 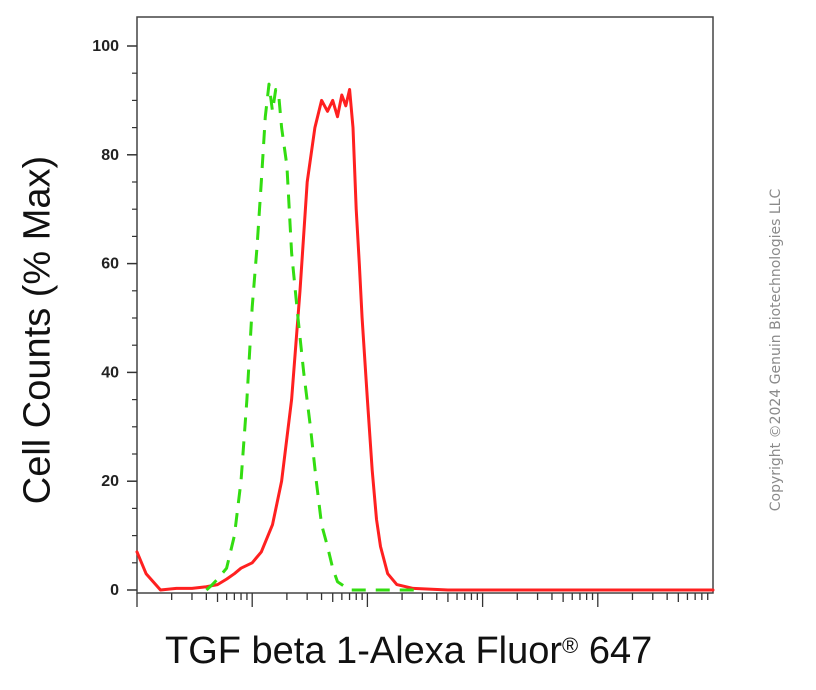 What do you see at coordinates (570, 645) in the screenshot?
I see `registered-mark: ®` at bounding box center [570, 645].